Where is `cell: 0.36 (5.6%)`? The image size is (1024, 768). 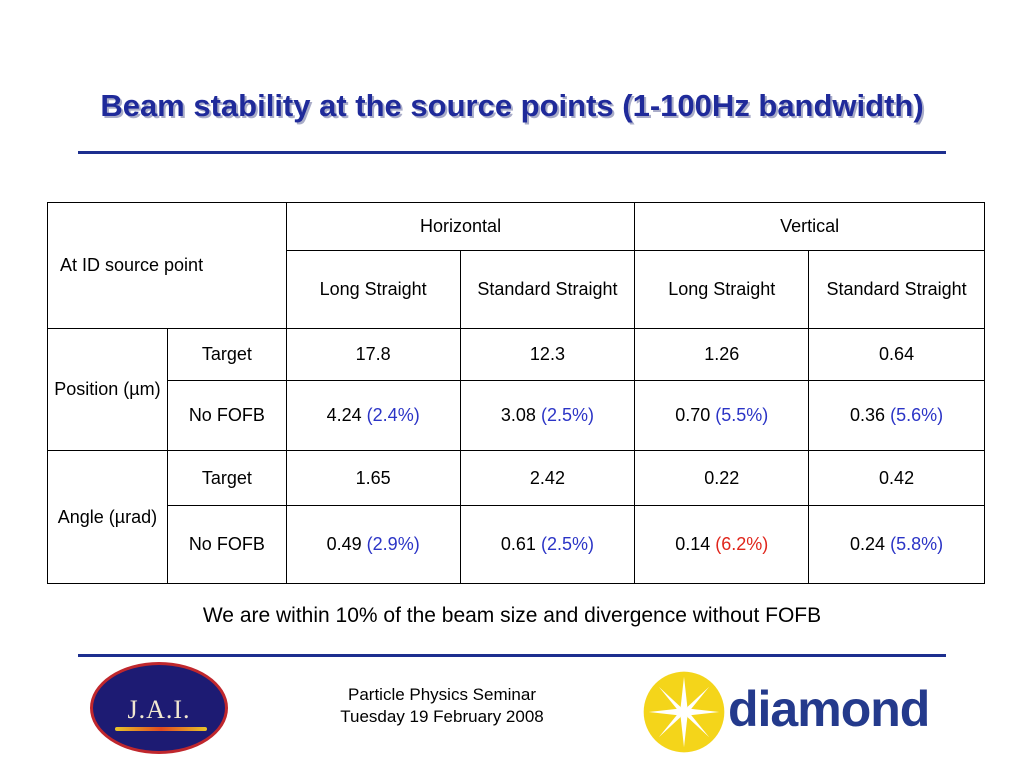
cell: 0.36 (5.6%) is located at coordinates (896, 415).